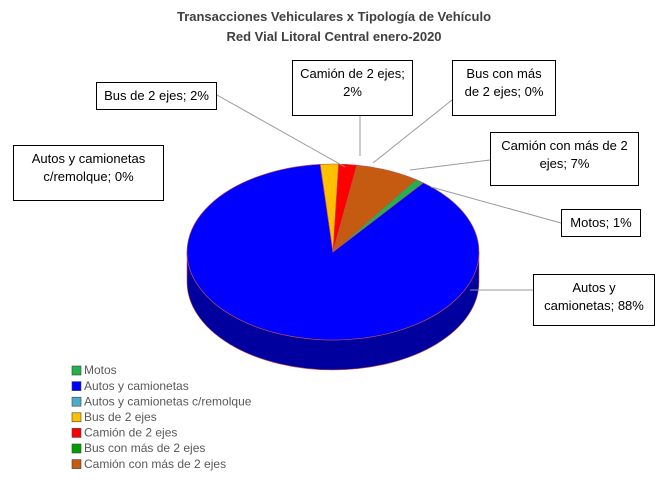  What do you see at coordinates (144, 448) in the screenshot?
I see `legend-label: Bus con más de 2 ejes` at bounding box center [144, 448].